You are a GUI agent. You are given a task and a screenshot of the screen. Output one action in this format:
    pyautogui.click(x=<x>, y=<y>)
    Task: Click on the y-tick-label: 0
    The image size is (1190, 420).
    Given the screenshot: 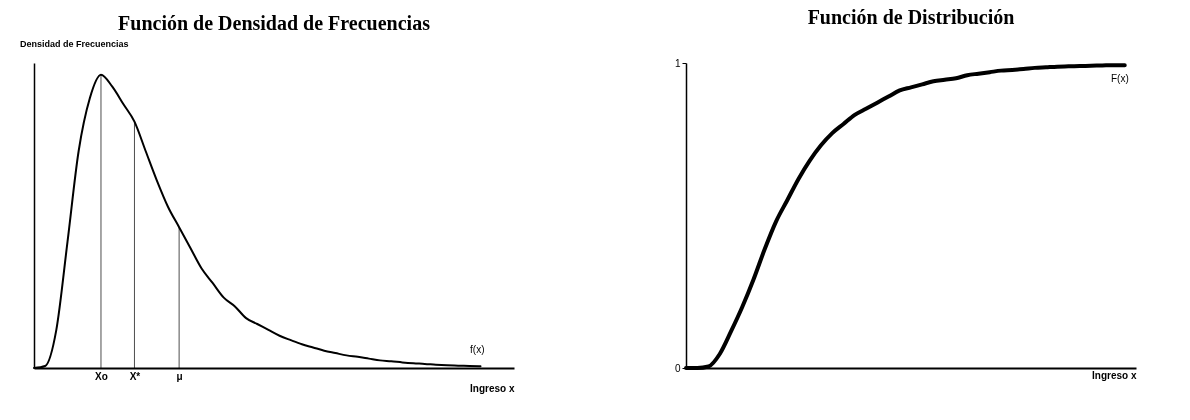 What is the action you would take?
    pyautogui.click(x=677, y=368)
    